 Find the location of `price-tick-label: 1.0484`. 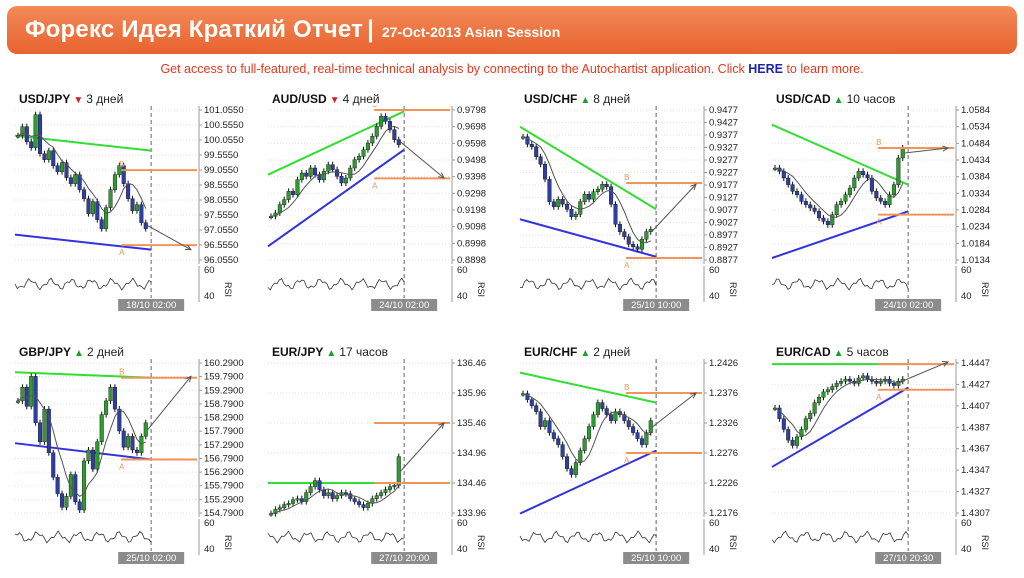

price-tick-label: 1.0484 is located at coordinates (975, 143).